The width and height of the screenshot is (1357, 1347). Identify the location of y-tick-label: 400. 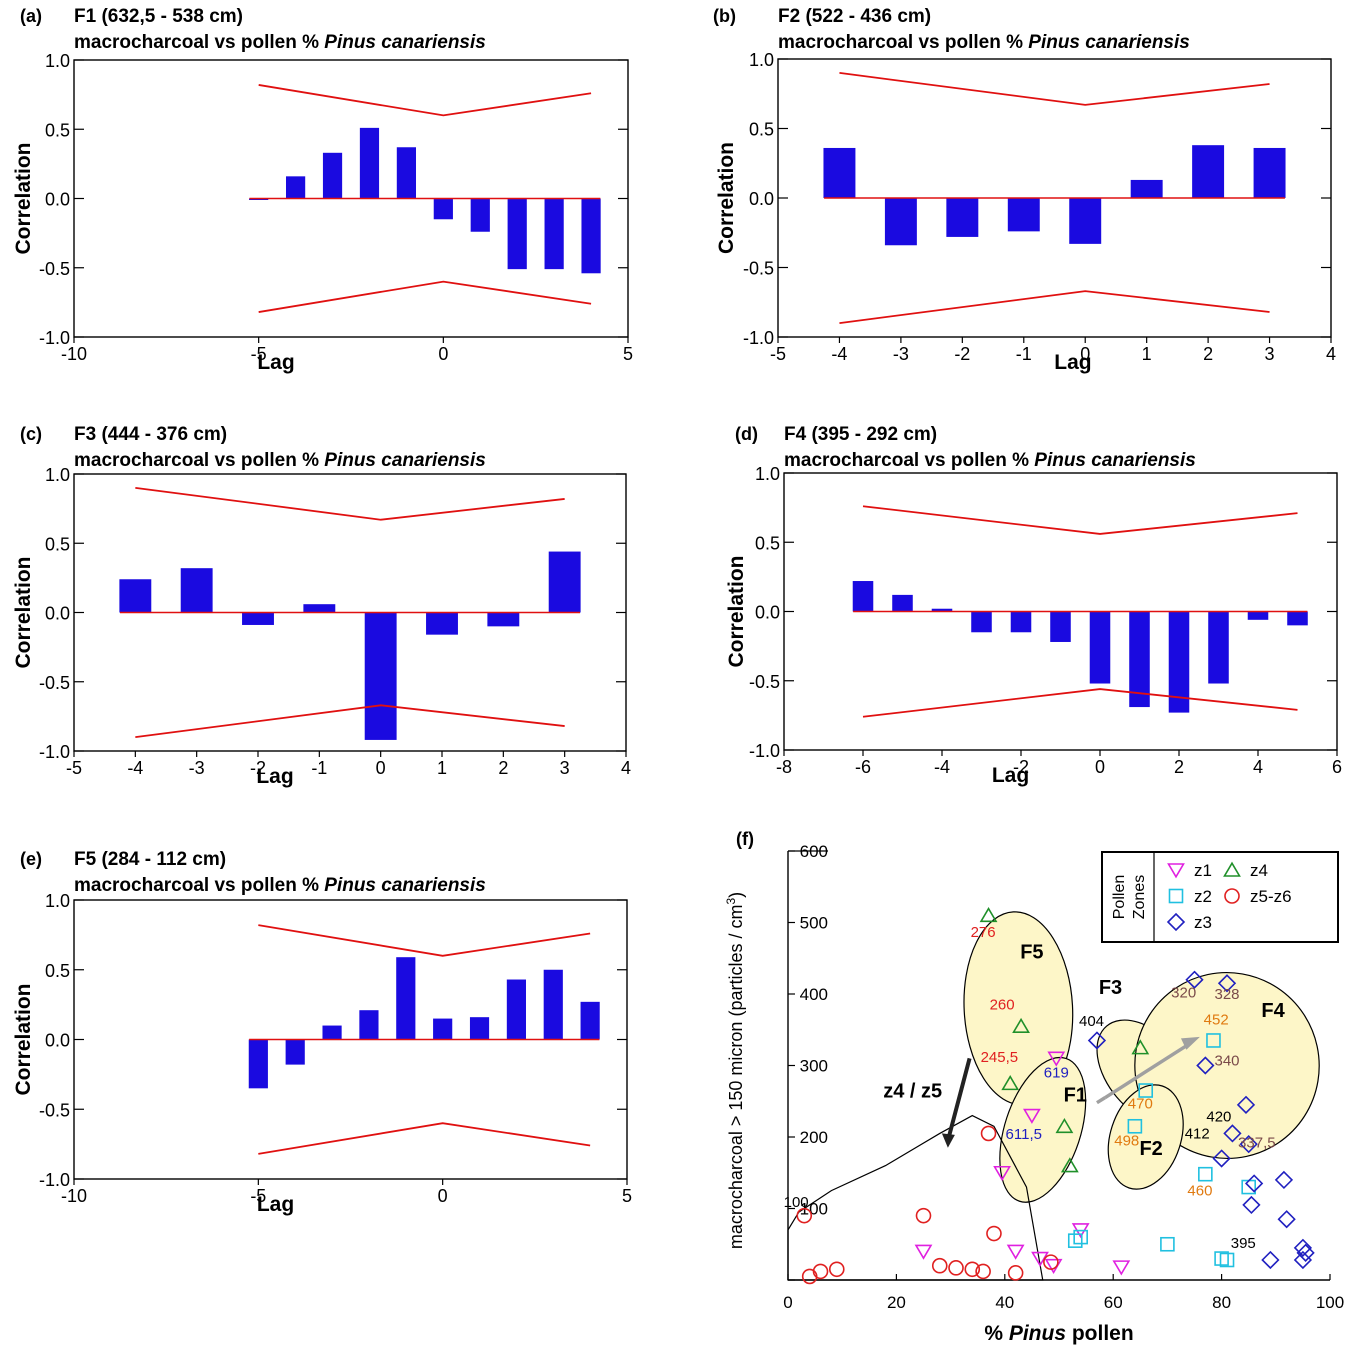
(814, 994).